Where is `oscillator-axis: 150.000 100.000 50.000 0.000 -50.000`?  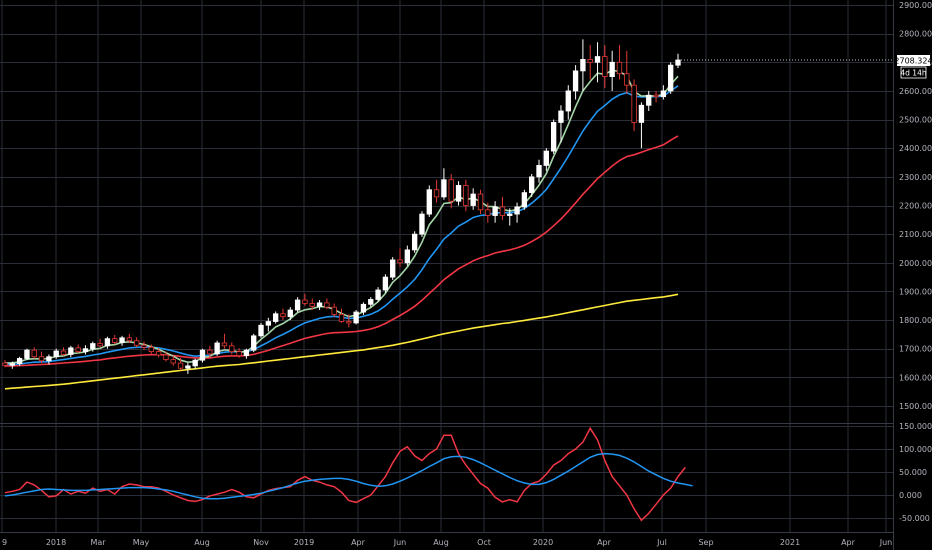
oscillator-axis: 150.000 100.000 50.000 0.000 -50.000 is located at coordinates (915, 472).